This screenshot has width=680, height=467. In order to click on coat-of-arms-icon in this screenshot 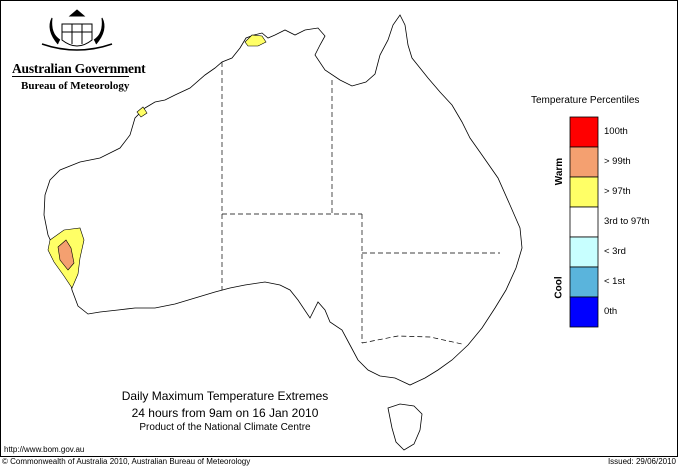, I will do `click(77, 30)`.